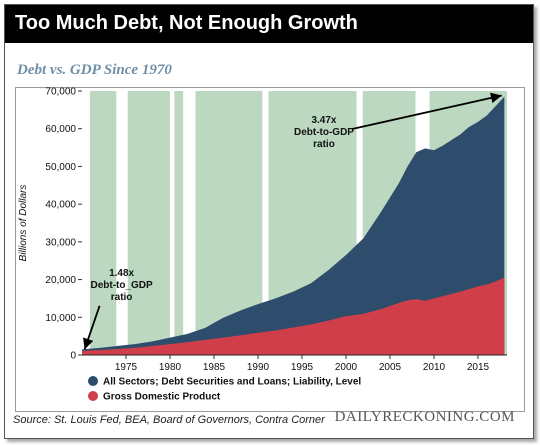 This screenshot has height=445, width=540. I want to click on y-tick-label: 20,000, so click(60, 280).